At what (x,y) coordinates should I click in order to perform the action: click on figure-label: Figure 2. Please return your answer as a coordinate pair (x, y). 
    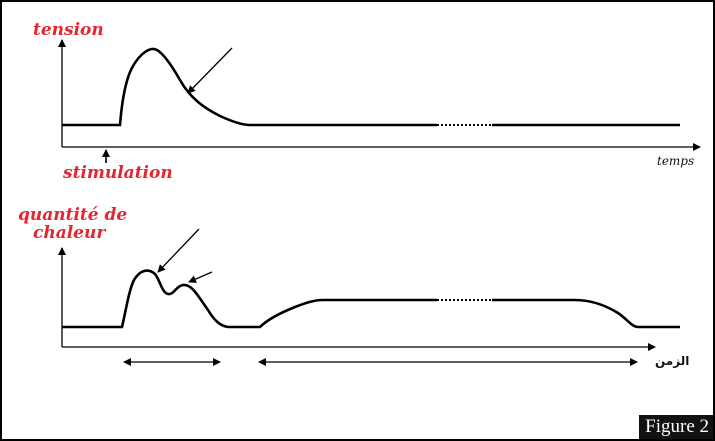
    Looking at the image, I should click on (676, 427).